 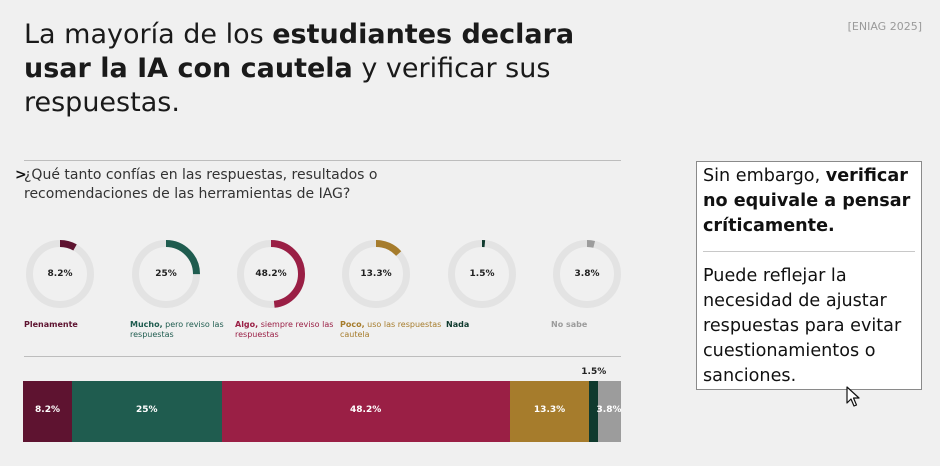 I want to click on donut-value-no-sabe: 3.8%, so click(x=587, y=274).